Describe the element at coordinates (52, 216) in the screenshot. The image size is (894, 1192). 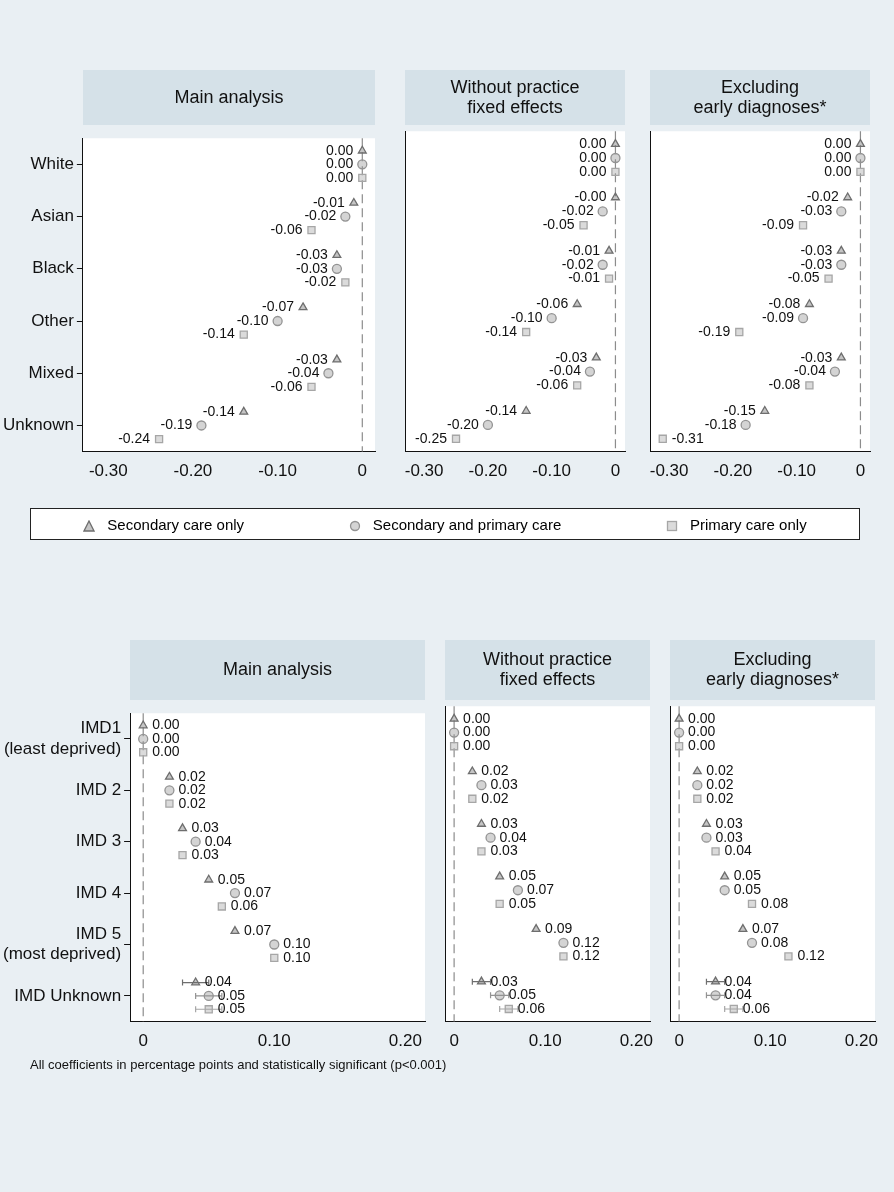
I see `y-tick-label: Asian` at that location.